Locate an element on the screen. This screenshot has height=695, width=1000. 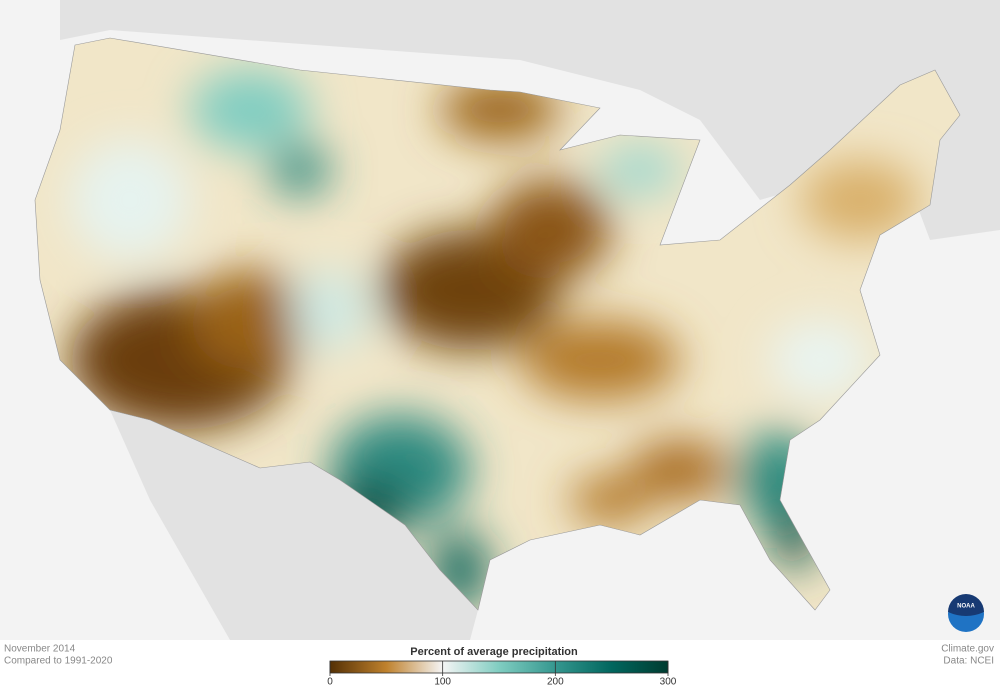
baseline: Compared to 1991-2020 is located at coordinates (58, 661).